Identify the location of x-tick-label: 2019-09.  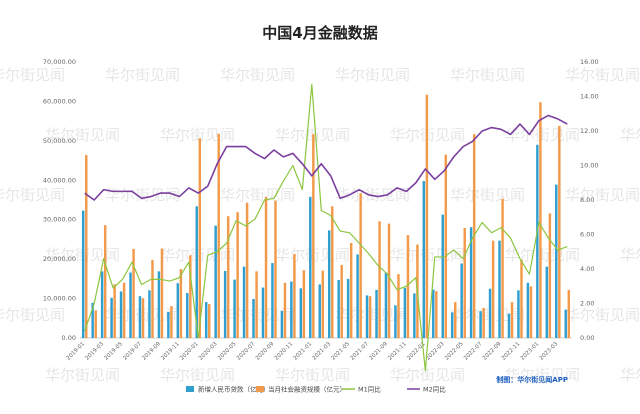
(151, 351).